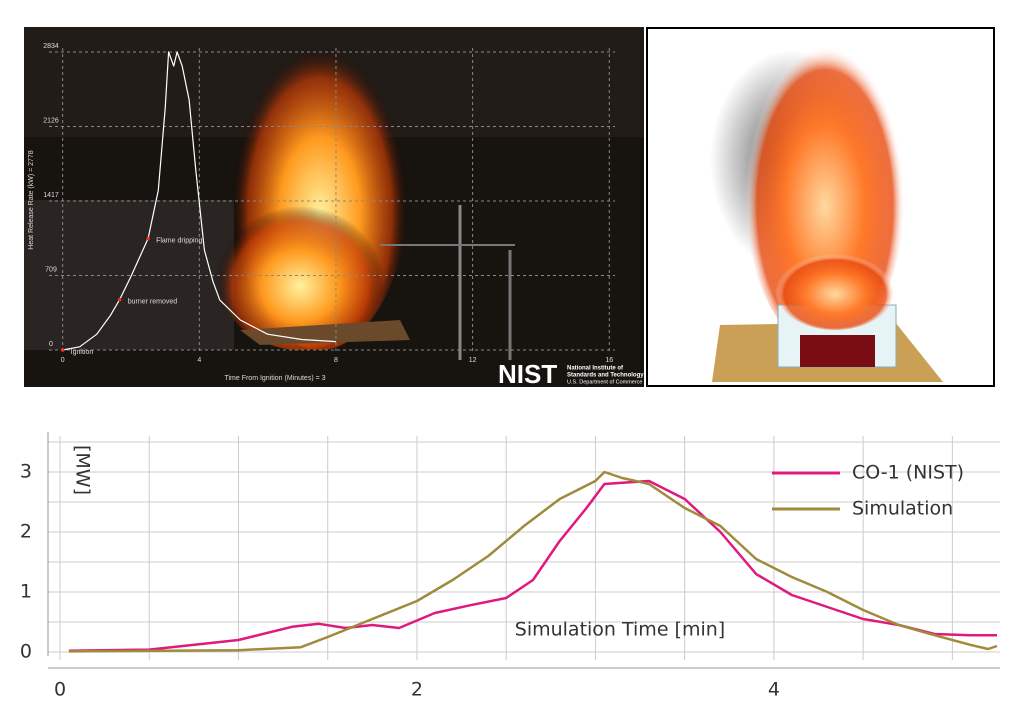 Image resolution: width=1024 pixels, height=716 pixels. Describe the element at coordinates (274, 378) in the screenshot. I see `x-axis-label: Time From Ignition (Minutes) = 3` at that location.